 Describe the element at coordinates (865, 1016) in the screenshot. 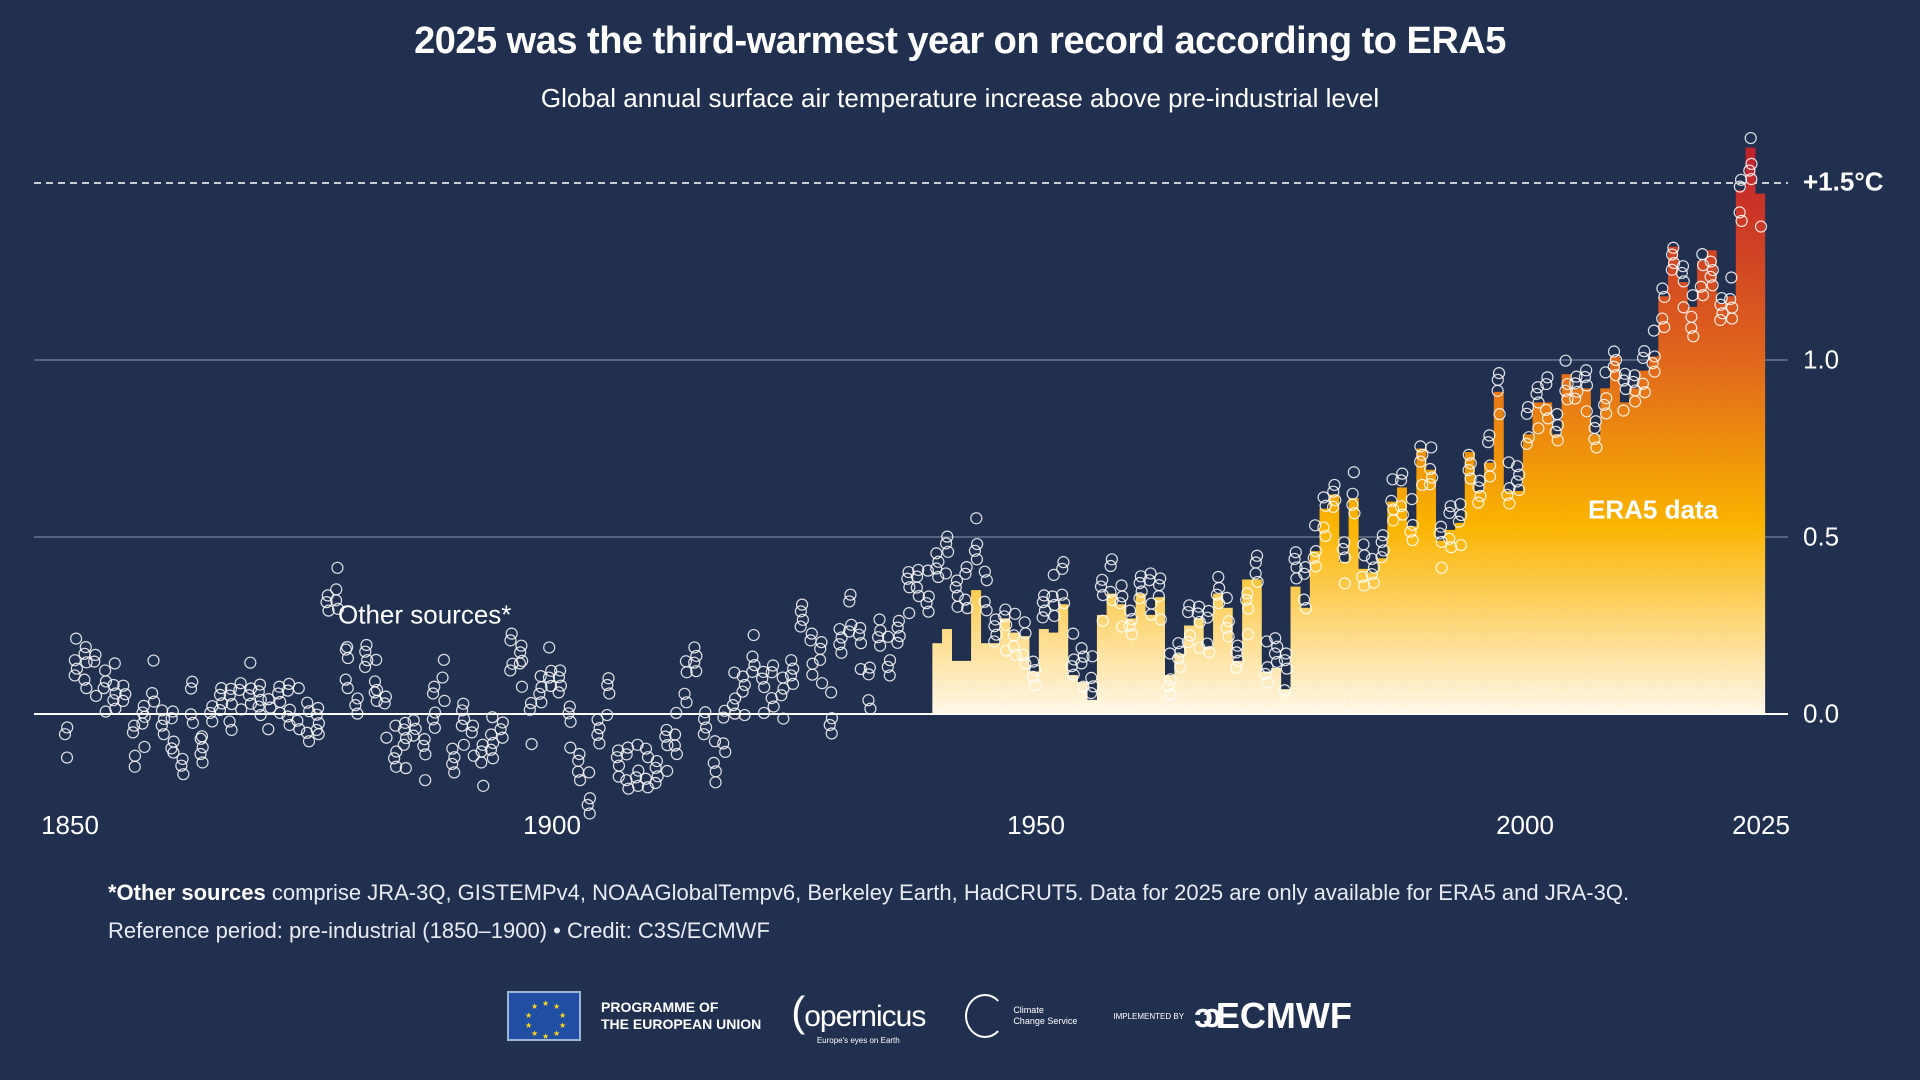

I see `copernicus-wordmark: opernicus` at that location.